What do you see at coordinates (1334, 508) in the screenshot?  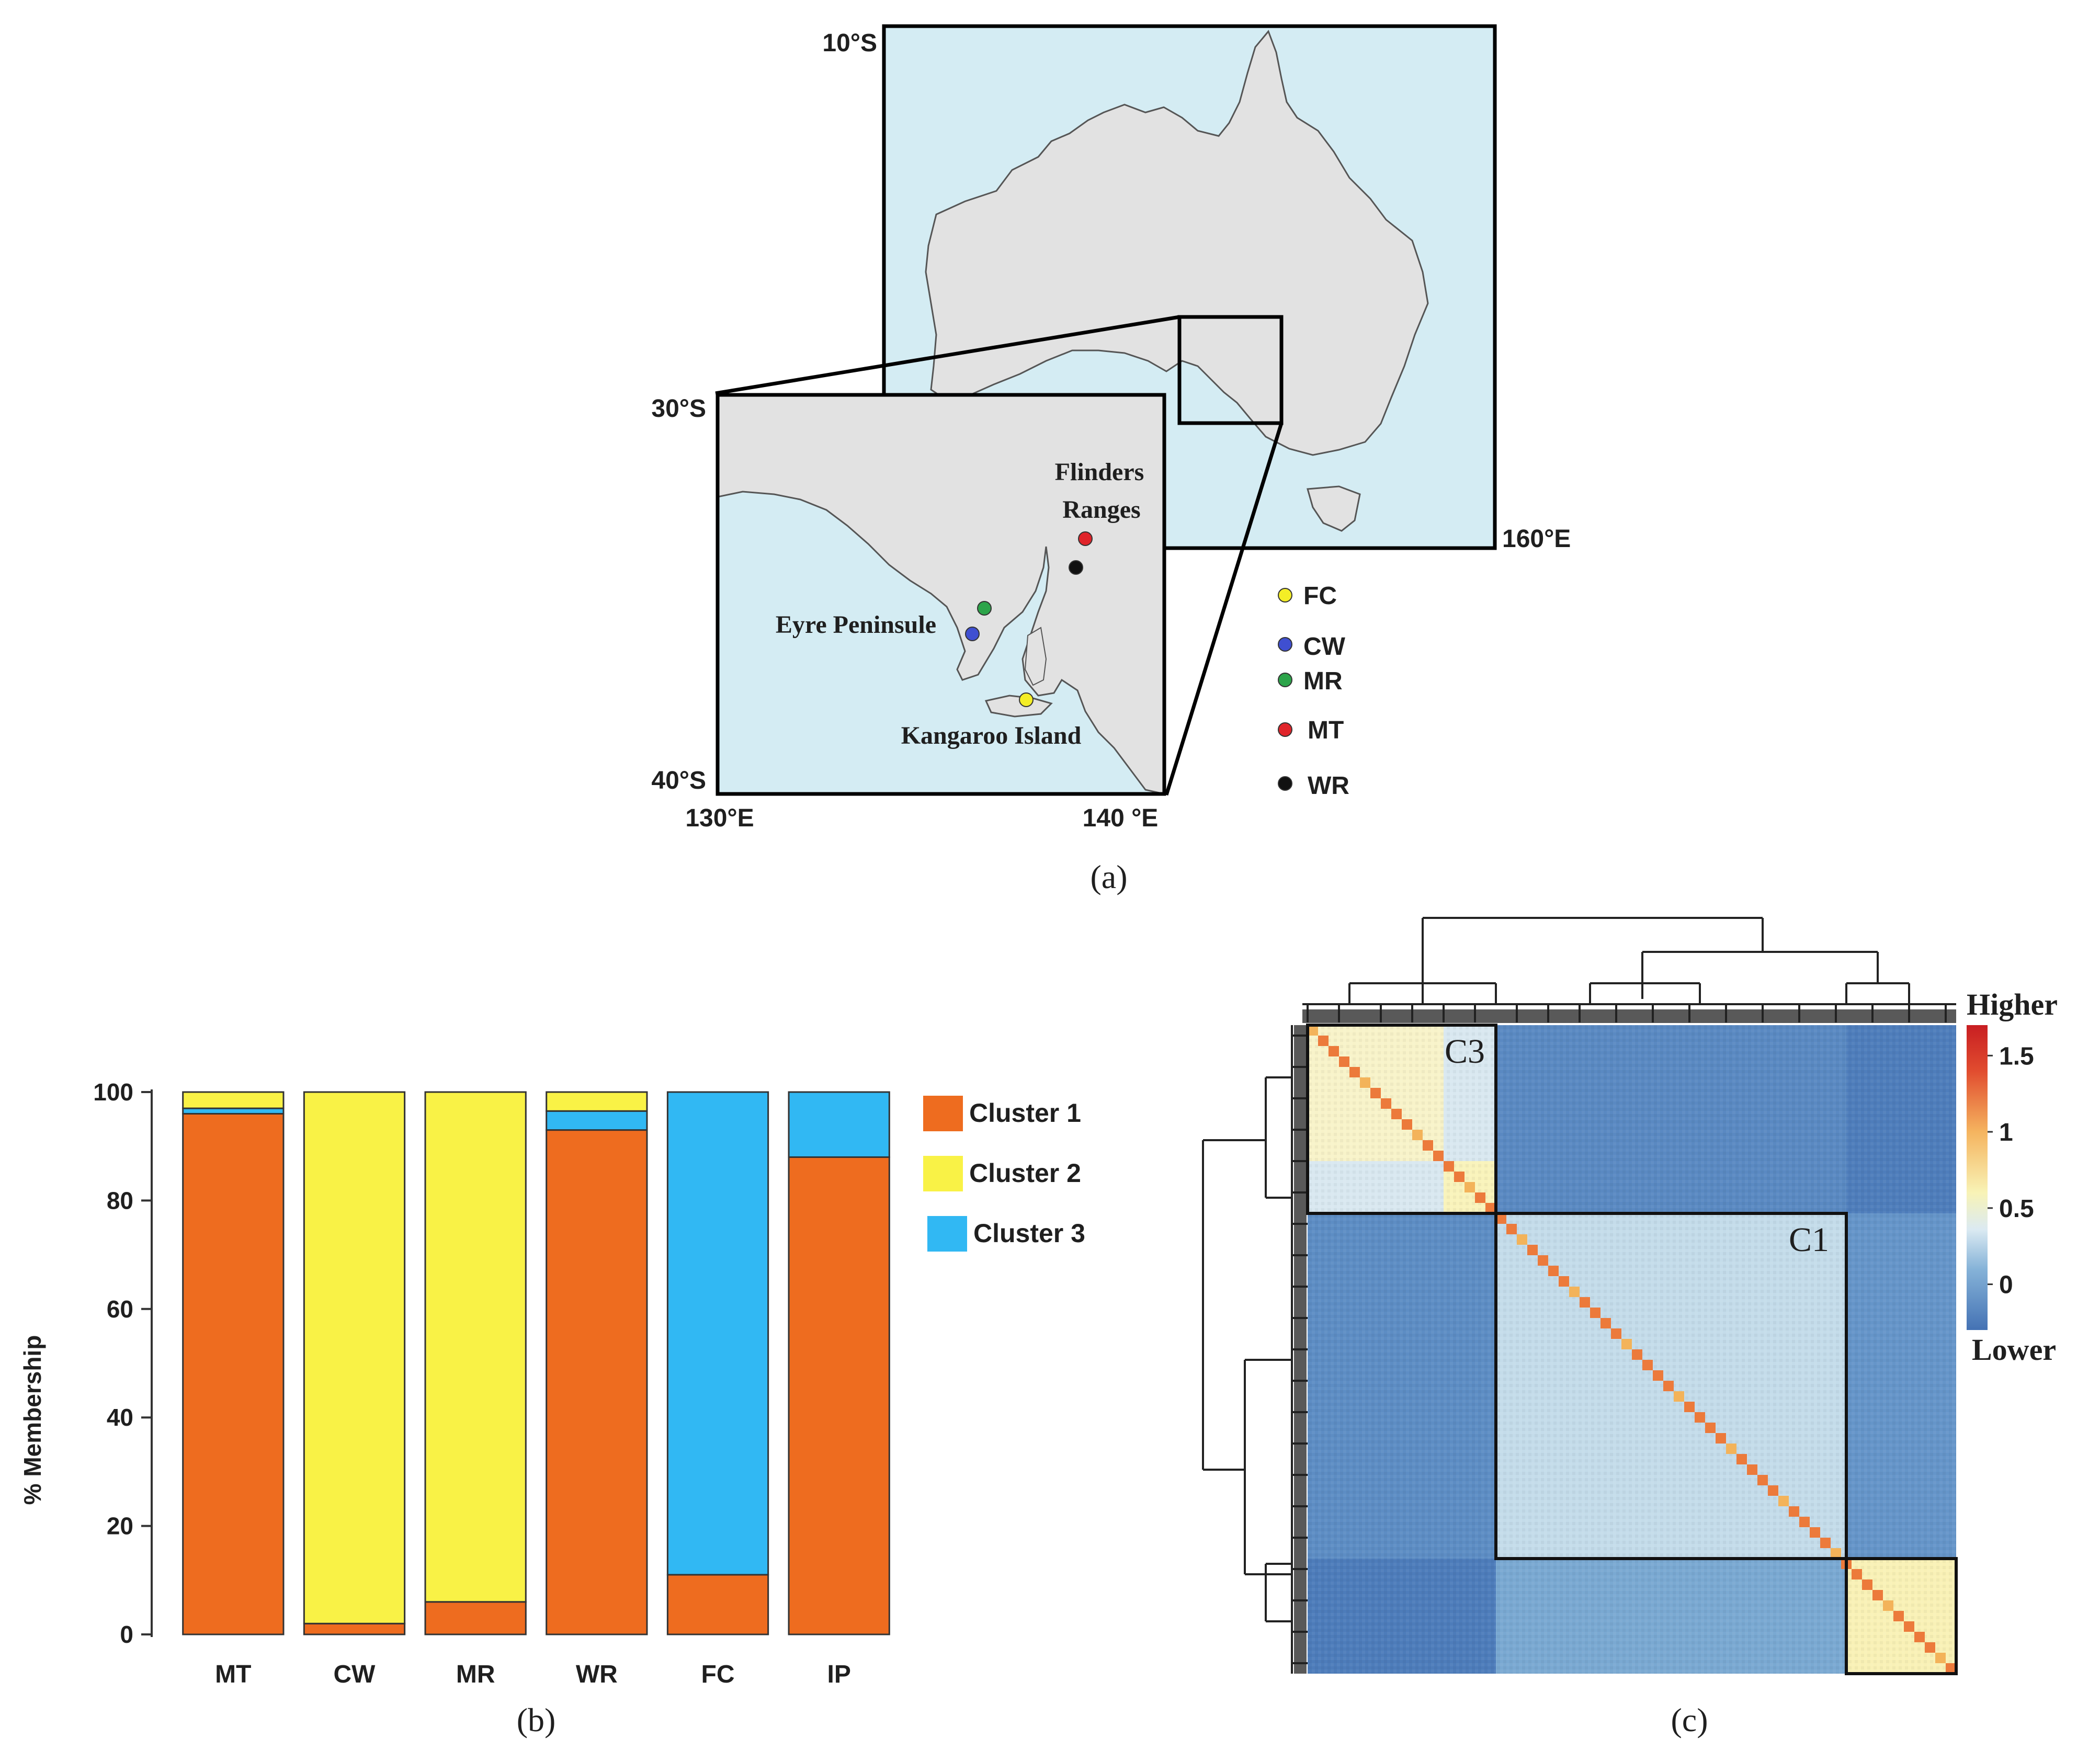 I see `tasmania` at bounding box center [1334, 508].